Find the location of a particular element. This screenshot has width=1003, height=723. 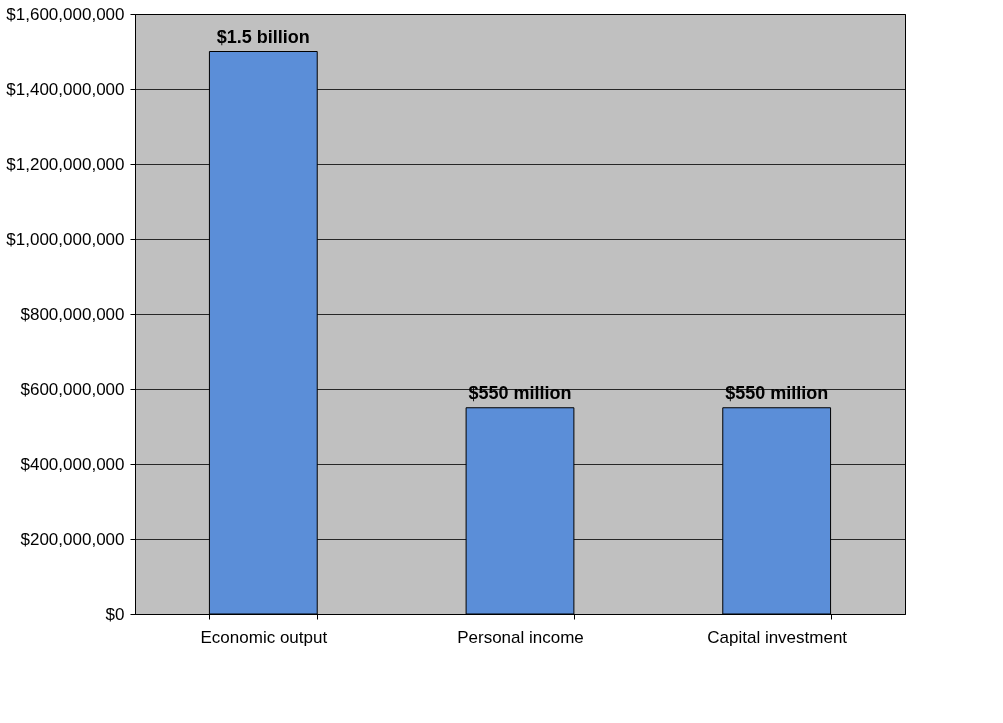

x-tick-label: Capital investment is located at coordinates (777, 637).